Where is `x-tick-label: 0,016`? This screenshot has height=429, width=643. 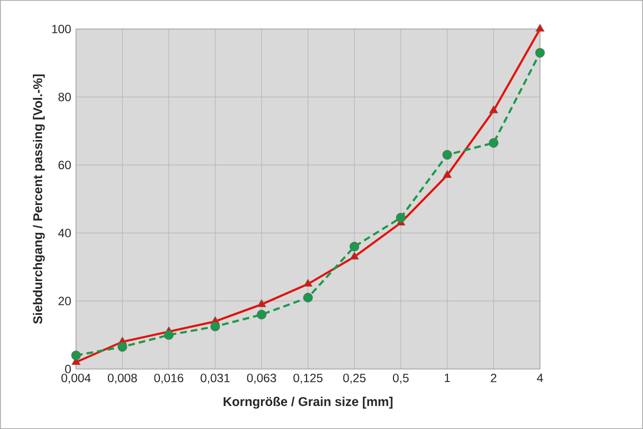
x-tick-label: 0,016 is located at coordinates (169, 379).